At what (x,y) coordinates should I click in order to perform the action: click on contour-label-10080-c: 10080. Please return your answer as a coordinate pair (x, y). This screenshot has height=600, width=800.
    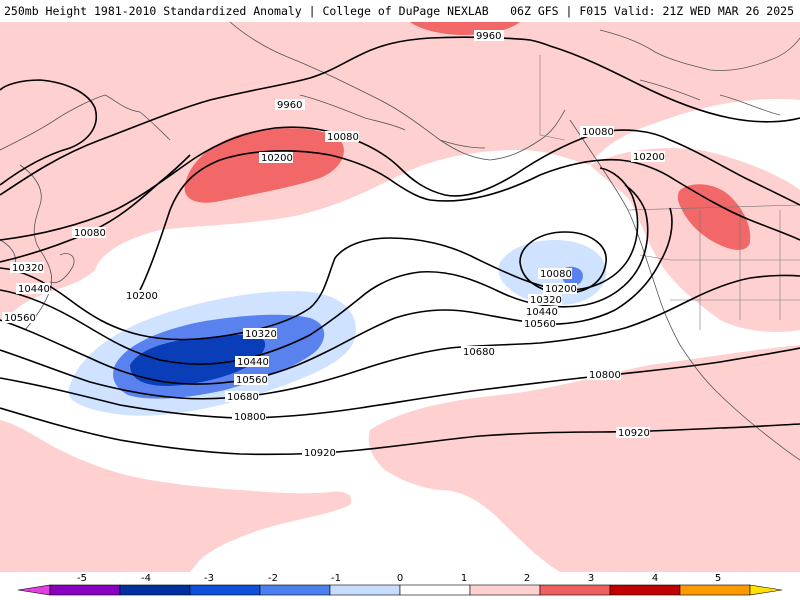
    Looking at the image, I should click on (89, 233).